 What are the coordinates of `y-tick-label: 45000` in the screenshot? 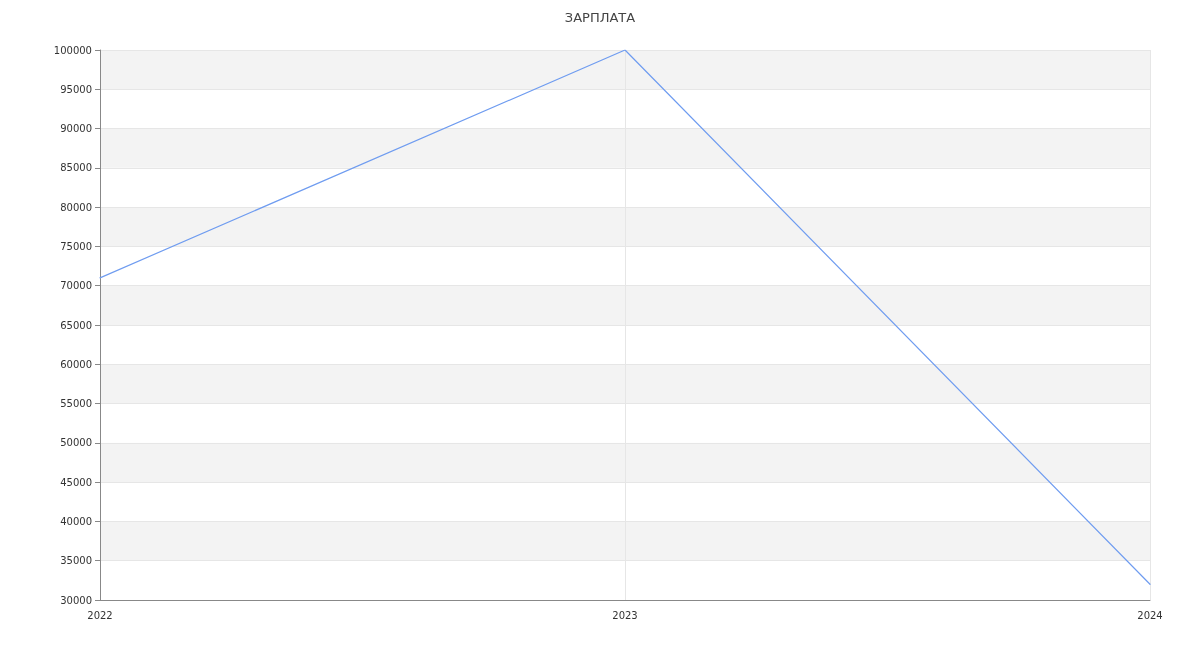 It's located at (76, 482).